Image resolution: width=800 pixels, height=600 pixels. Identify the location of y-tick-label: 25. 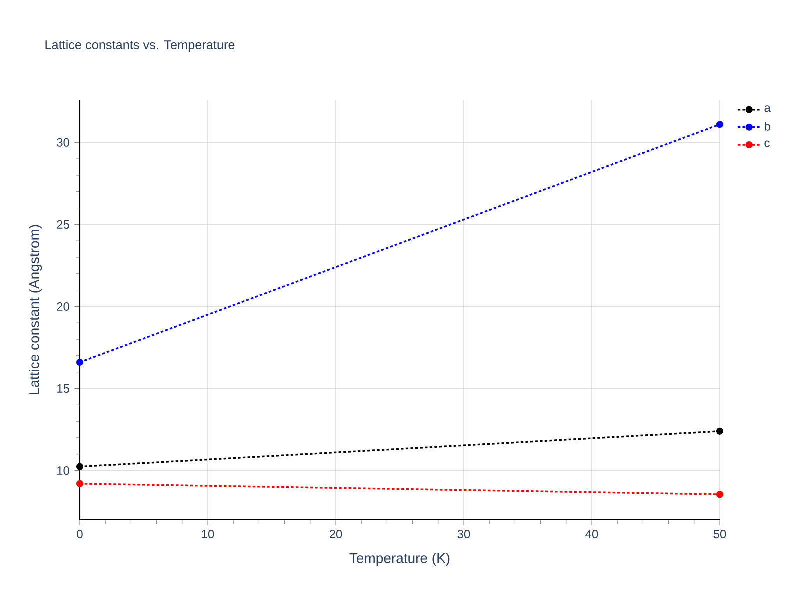
(63, 224).